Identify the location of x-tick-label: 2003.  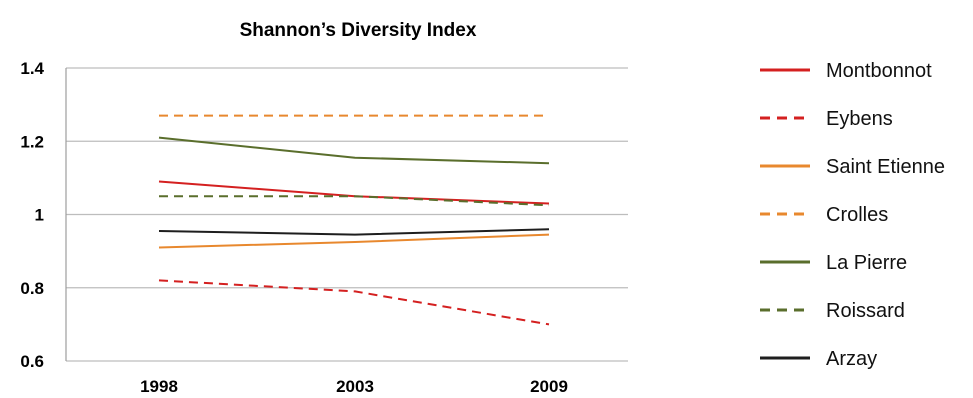
(355, 386).